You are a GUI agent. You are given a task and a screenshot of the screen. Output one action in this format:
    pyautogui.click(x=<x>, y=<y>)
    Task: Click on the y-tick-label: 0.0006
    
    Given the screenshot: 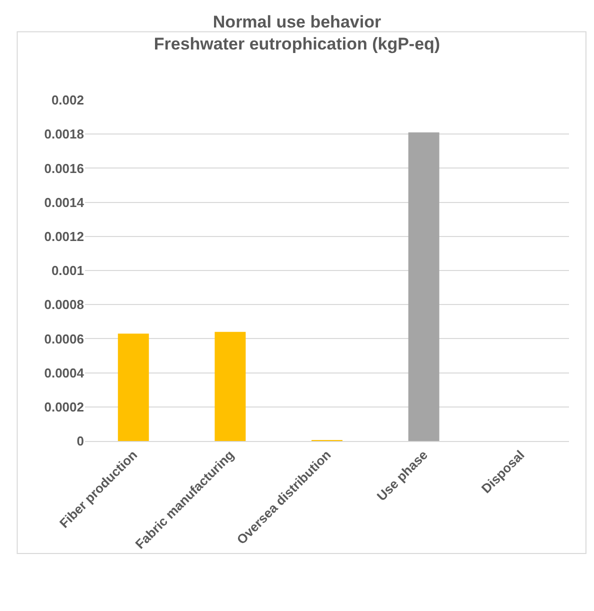 What is the action you would take?
    pyautogui.click(x=64, y=338)
    